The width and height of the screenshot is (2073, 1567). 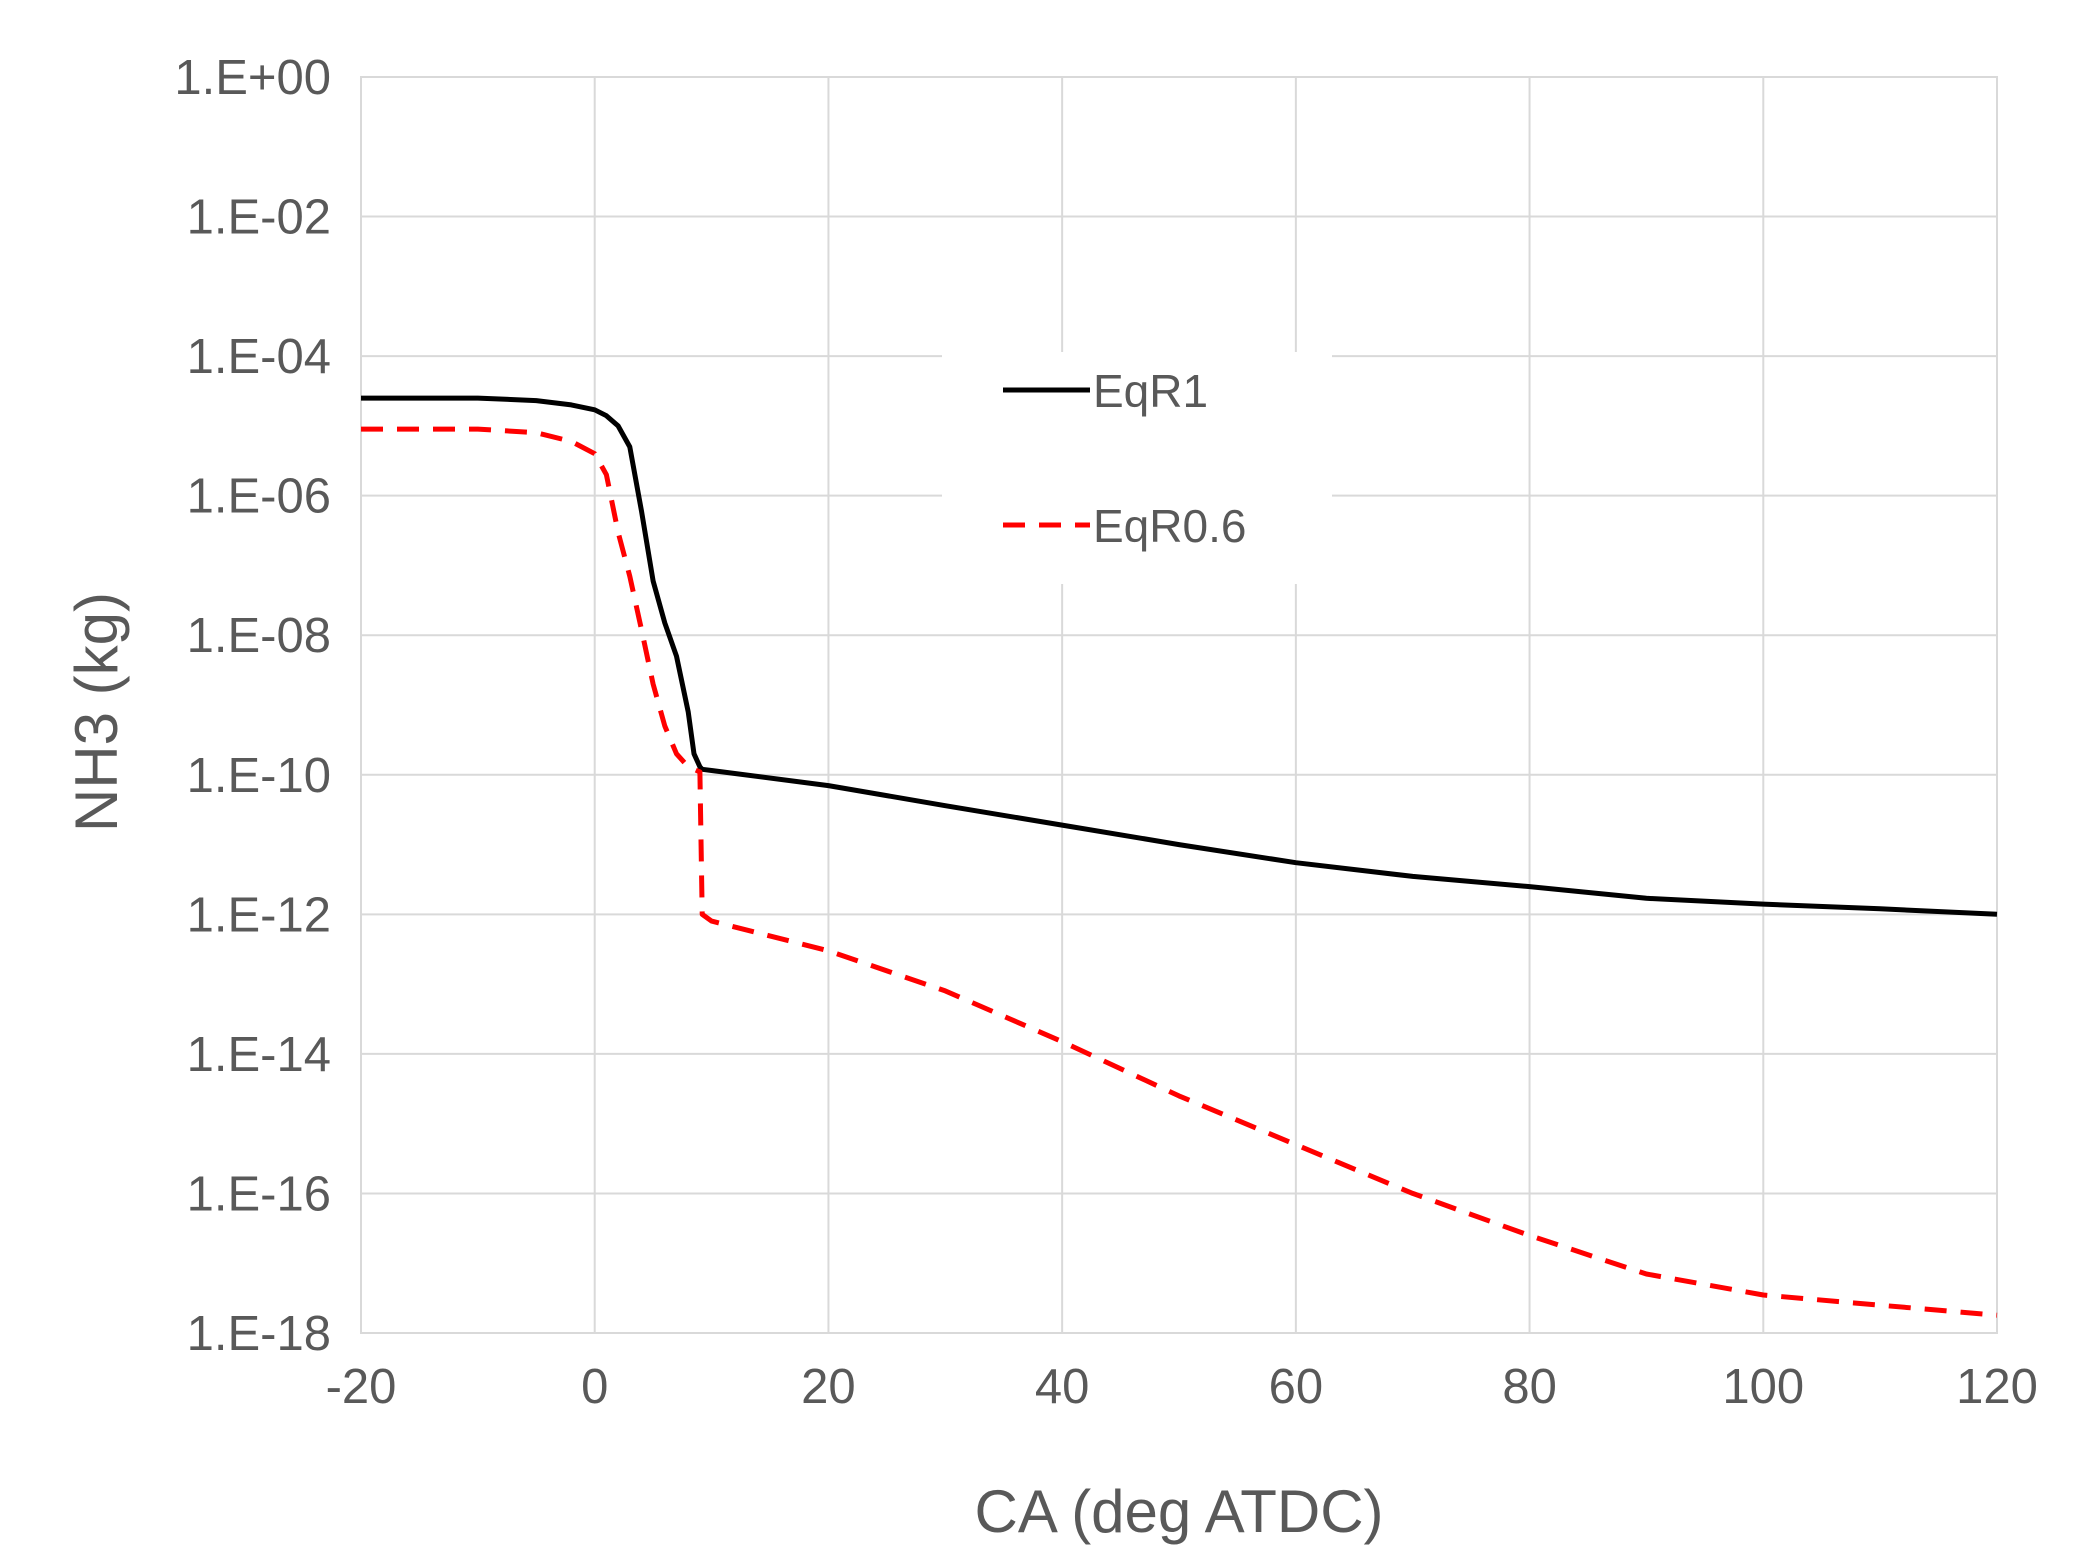 I want to click on legend-label-eqr1: EqR1, so click(x=1150, y=391).